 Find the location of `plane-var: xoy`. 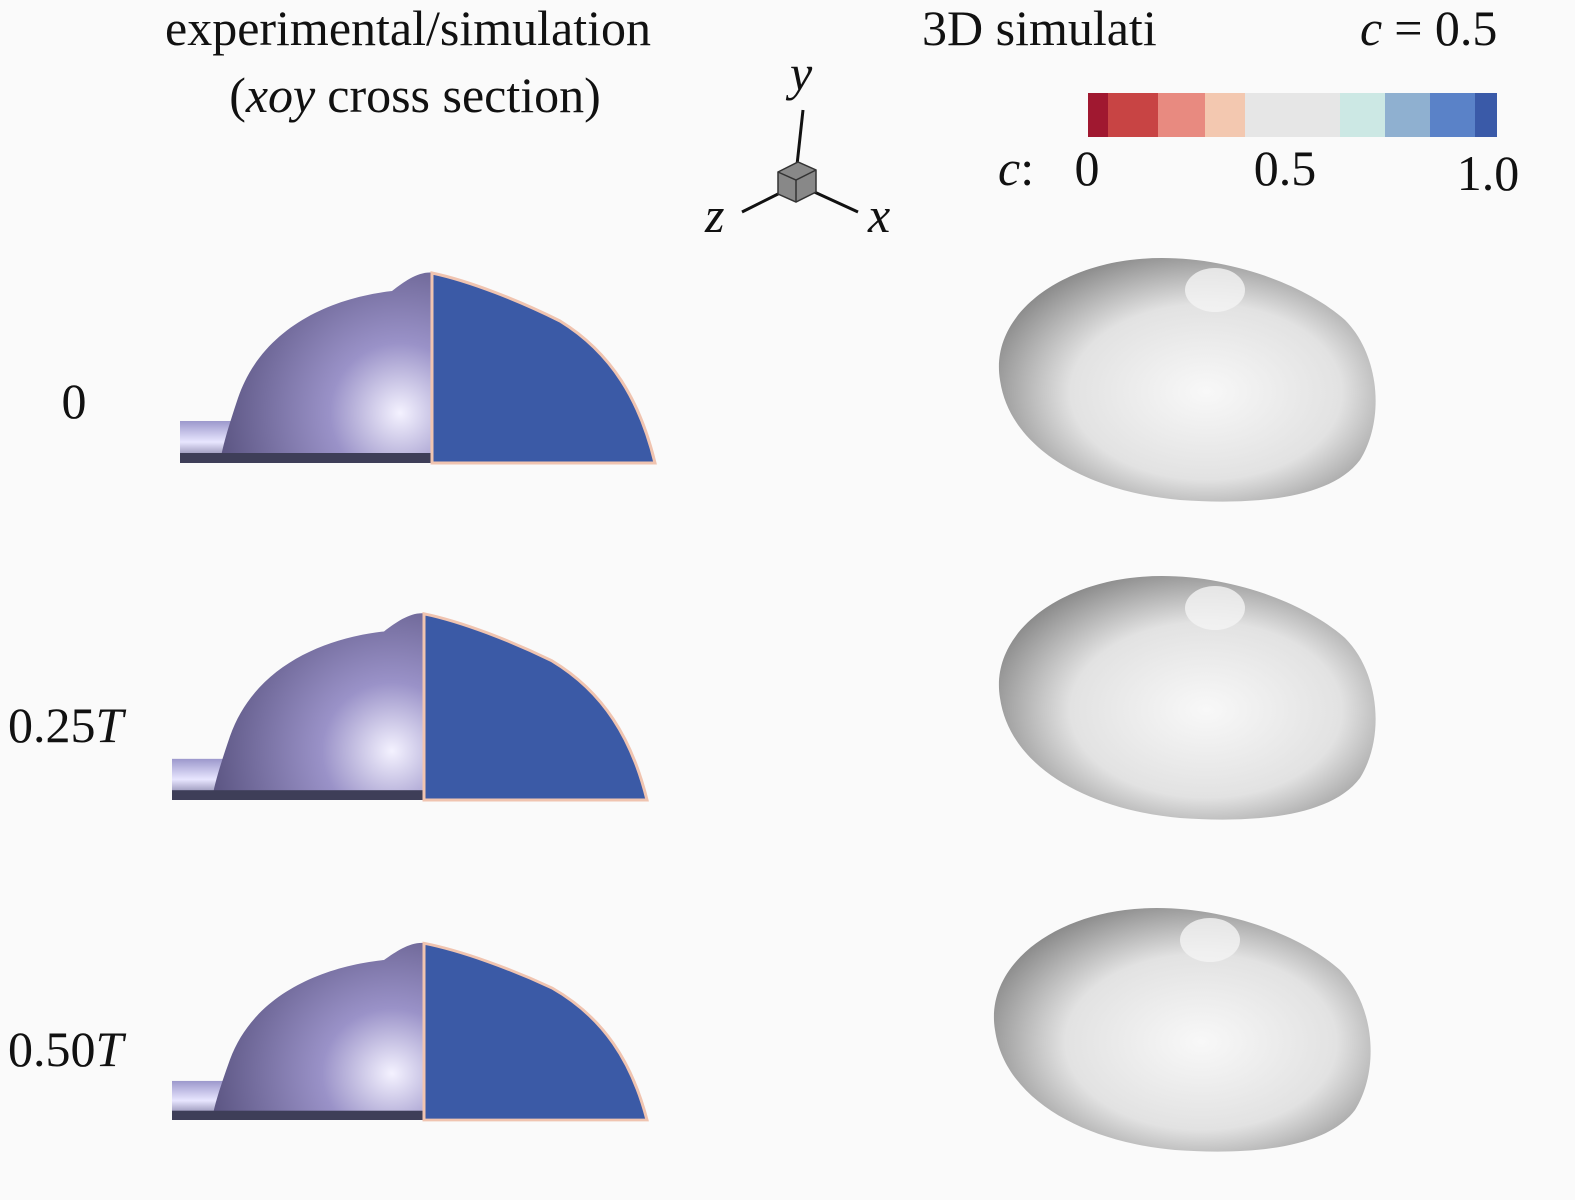

plane-var: xoy is located at coordinates (280, 95).